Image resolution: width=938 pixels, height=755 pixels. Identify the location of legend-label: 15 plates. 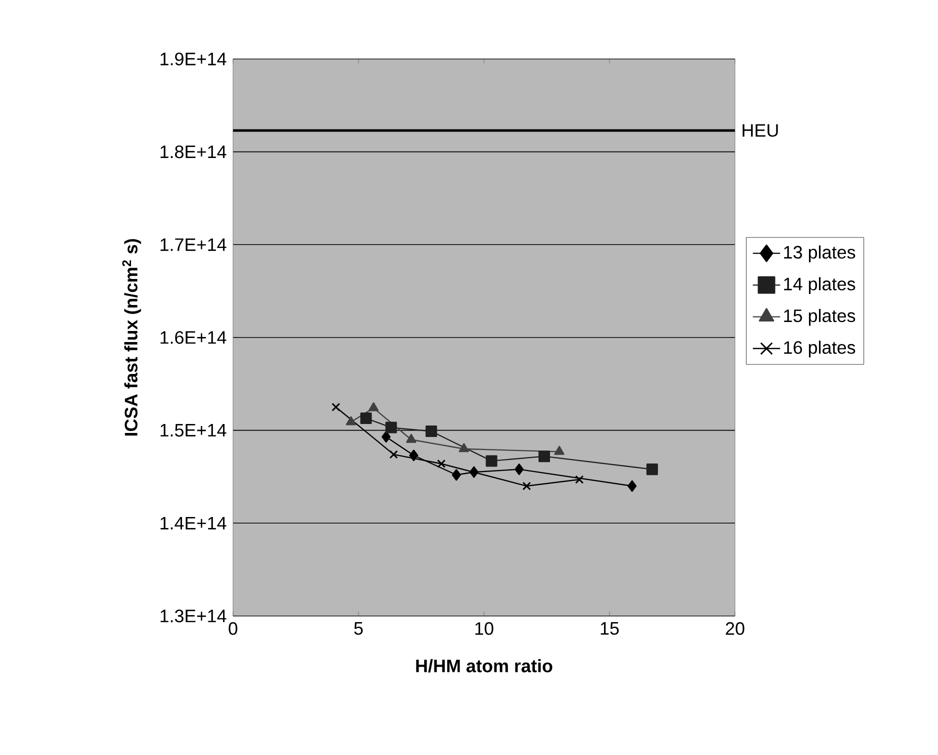
(820, 317).